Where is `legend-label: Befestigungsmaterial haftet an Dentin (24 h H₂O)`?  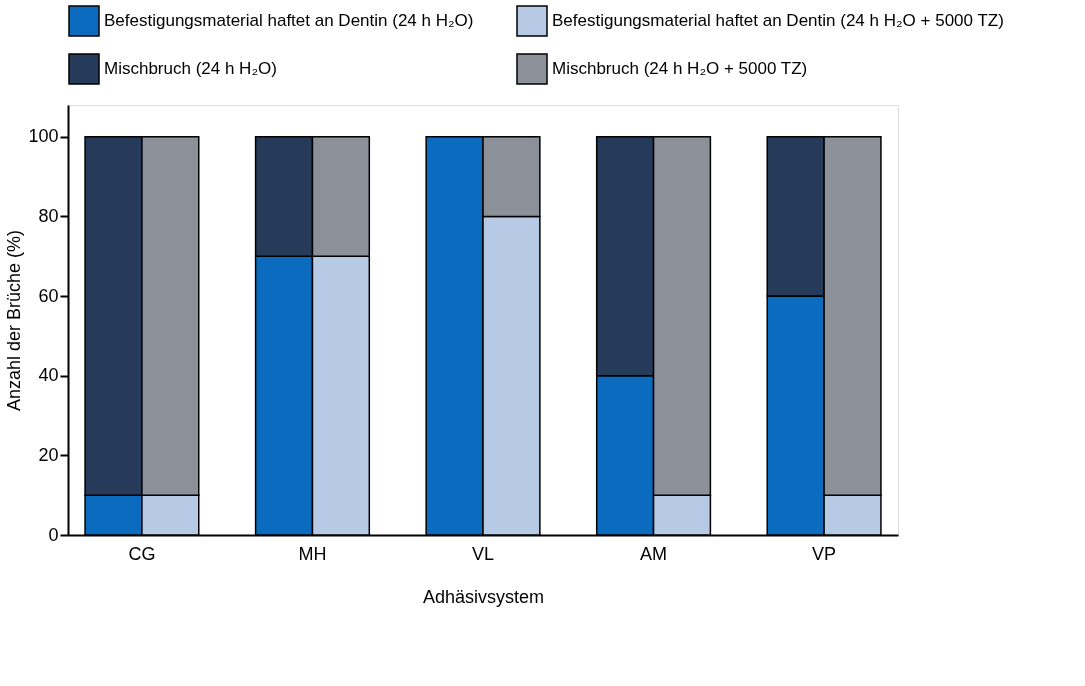
legend-label: Befestigungsmaterial haftet an Dentin (24 h H₂O) is located at coordinates (289, 20).